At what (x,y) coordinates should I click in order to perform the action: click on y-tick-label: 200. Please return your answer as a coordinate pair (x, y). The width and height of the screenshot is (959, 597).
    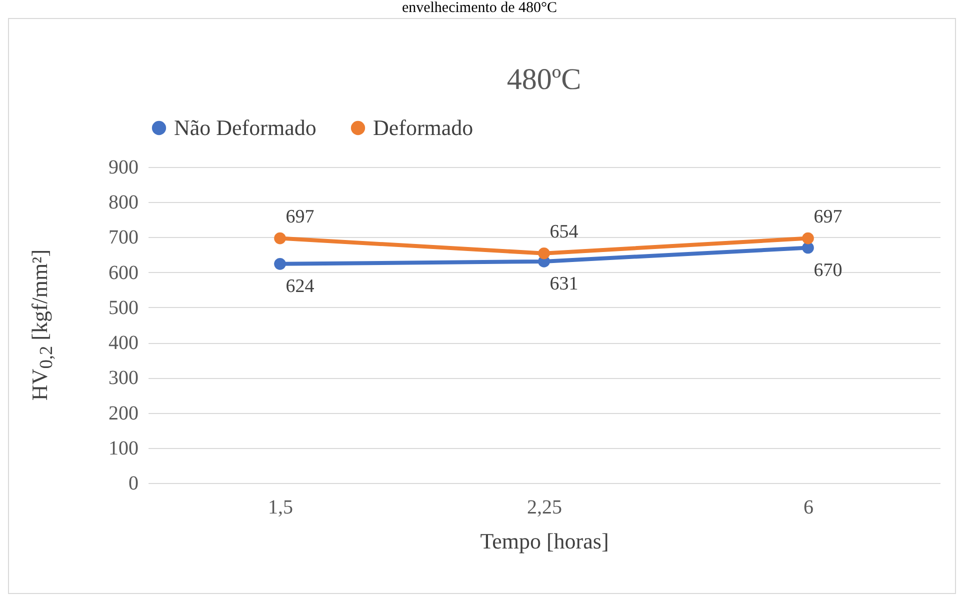
    Looking at the image, I should click on (123, 413).